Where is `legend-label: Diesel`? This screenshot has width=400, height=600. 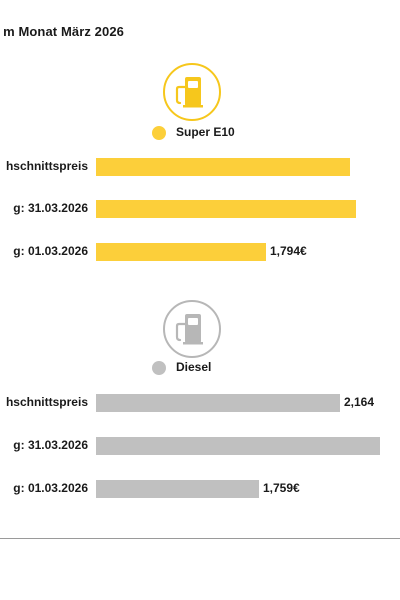 legend-label: Diesel is located at coordinates (194, 367).